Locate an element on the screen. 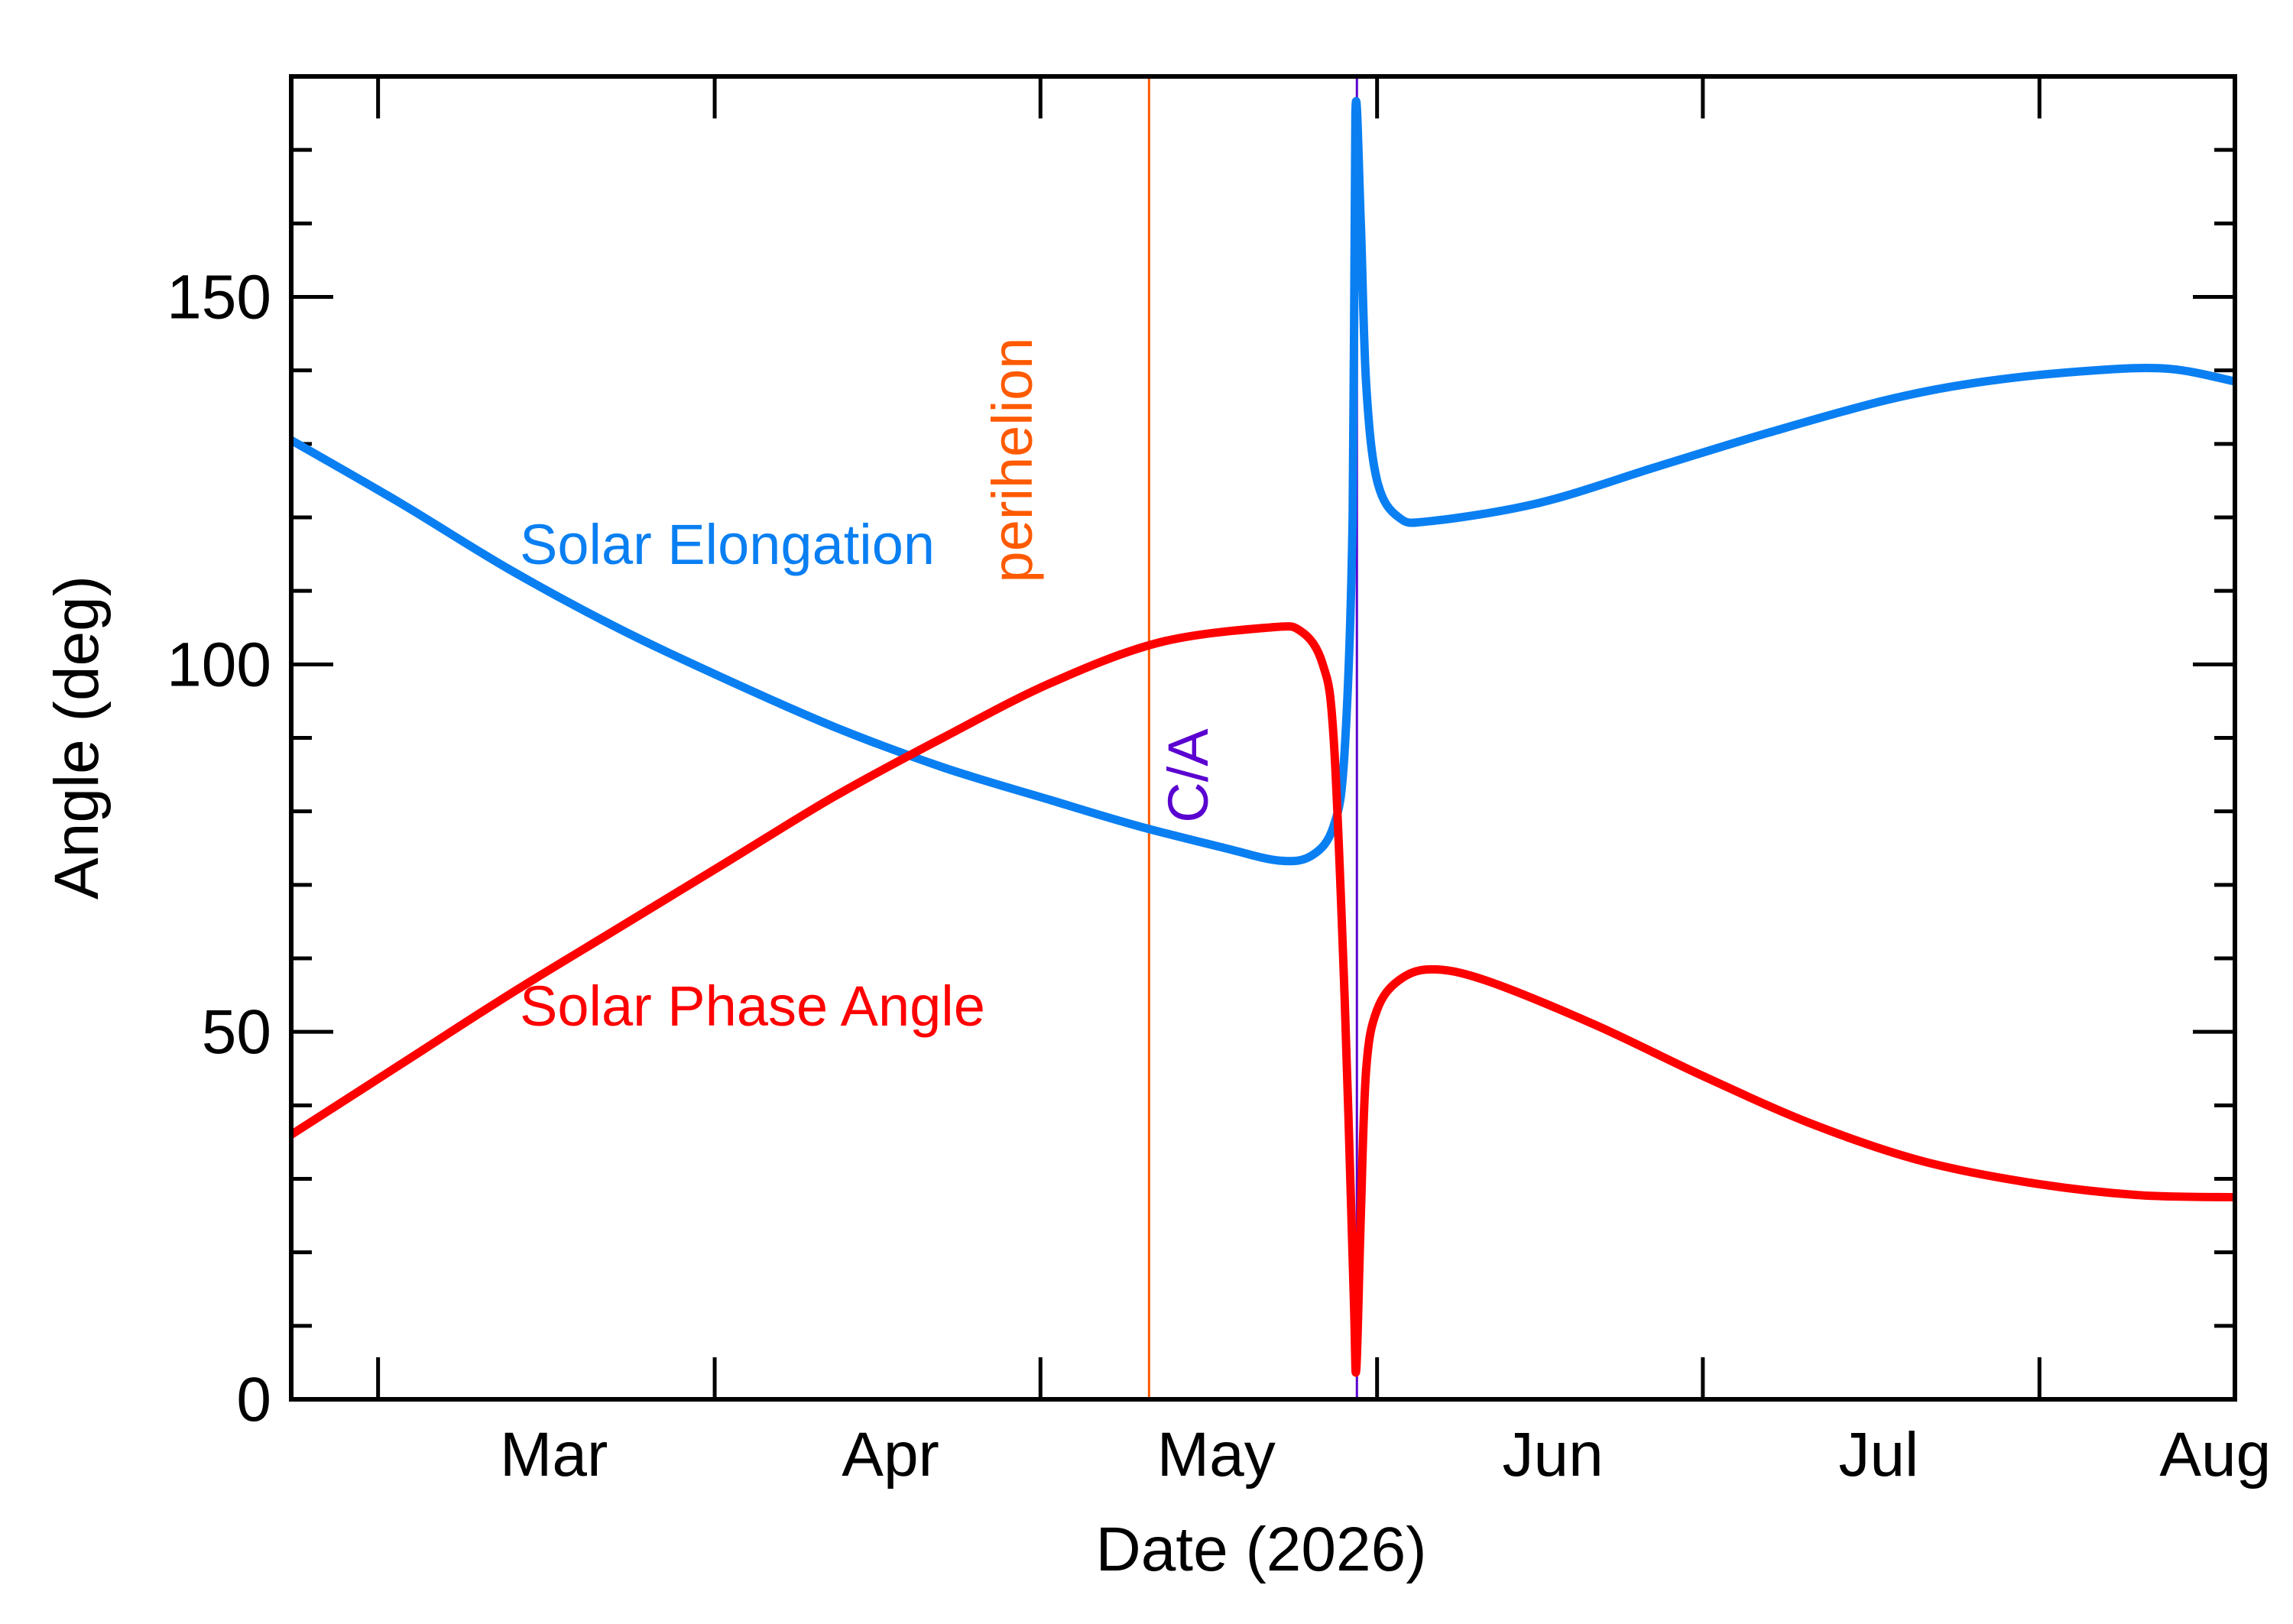 The image size is (2293, 1624). x-tick-label: Apr is located at coordinates (890, 1454).